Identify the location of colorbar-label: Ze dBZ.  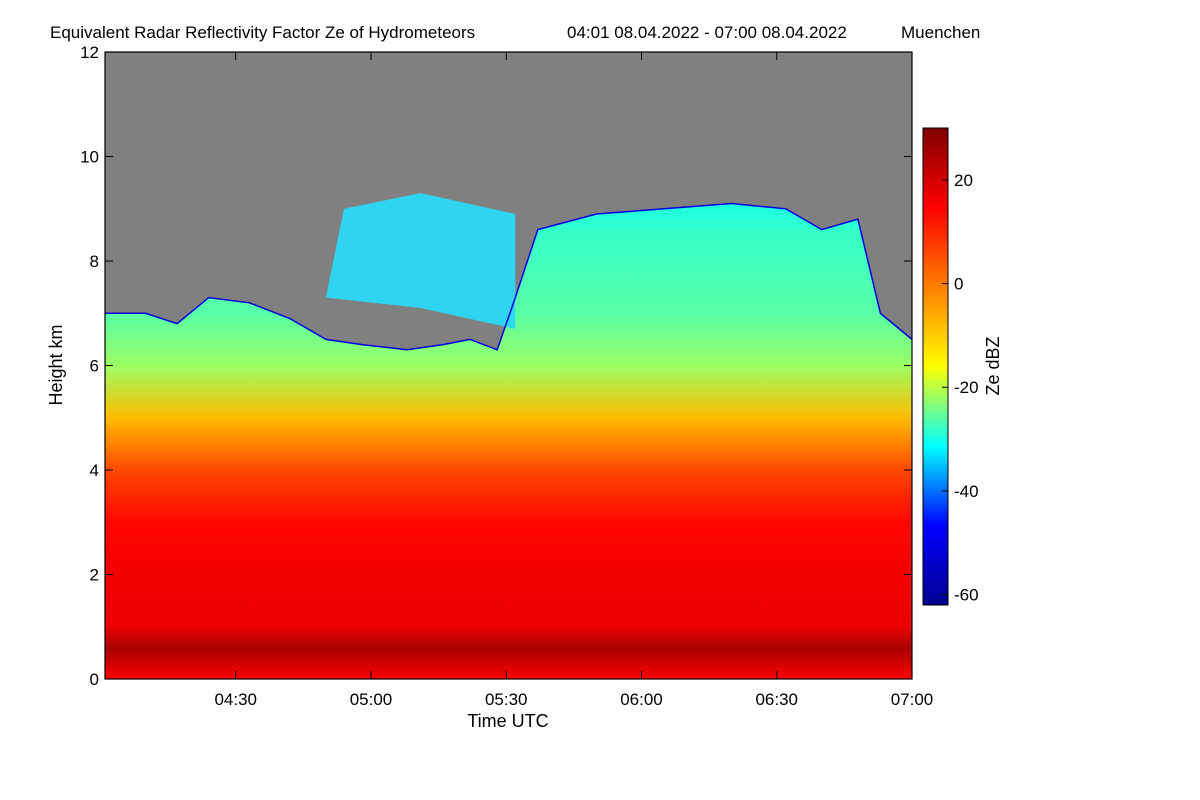
(993, 365).